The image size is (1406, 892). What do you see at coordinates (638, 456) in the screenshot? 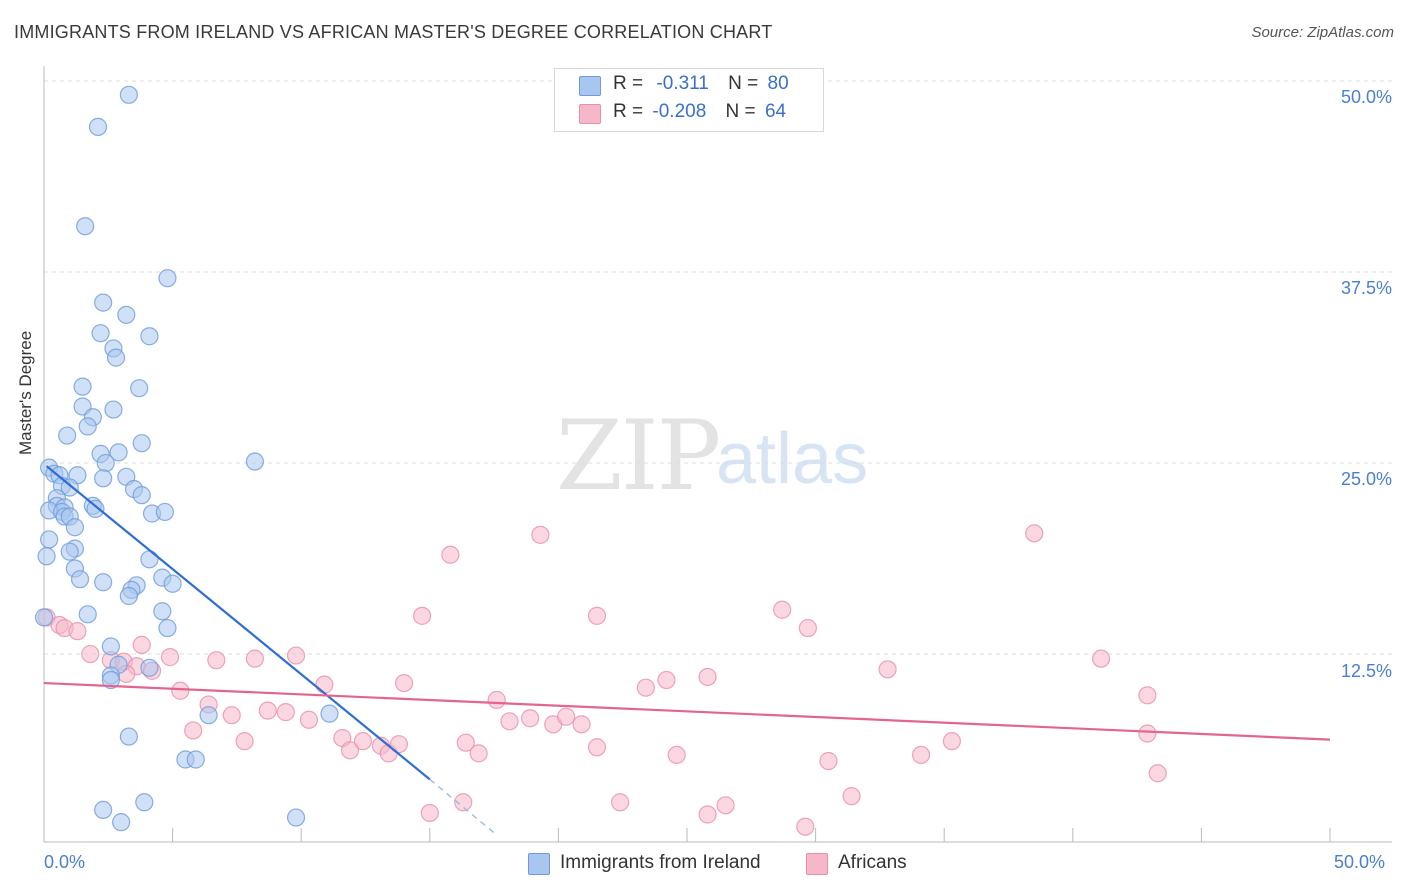
I see `watermark-zip: ZIP` at bounding box center [638, 456].